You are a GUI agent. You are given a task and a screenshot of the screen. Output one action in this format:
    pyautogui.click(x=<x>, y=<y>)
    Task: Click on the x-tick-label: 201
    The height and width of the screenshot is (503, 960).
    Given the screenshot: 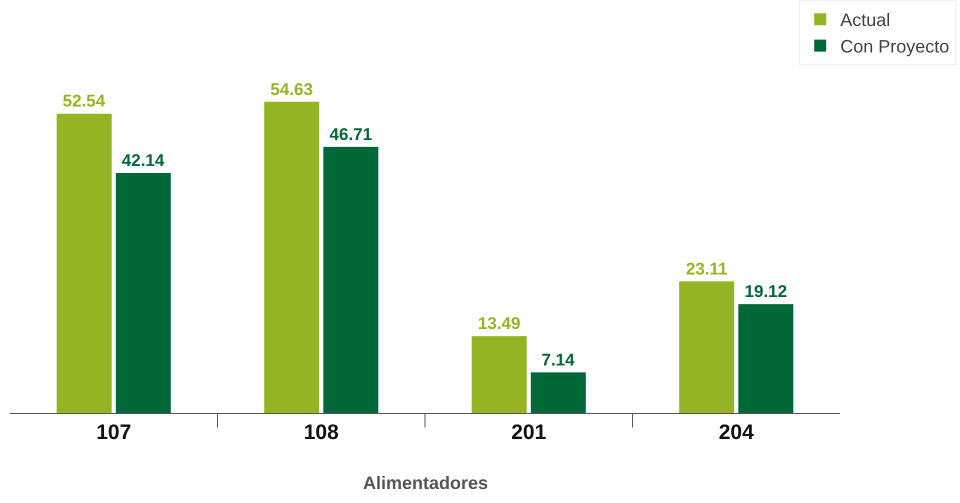 What is the action you would take?
    pyautogui.click(x=529, y=432)
    